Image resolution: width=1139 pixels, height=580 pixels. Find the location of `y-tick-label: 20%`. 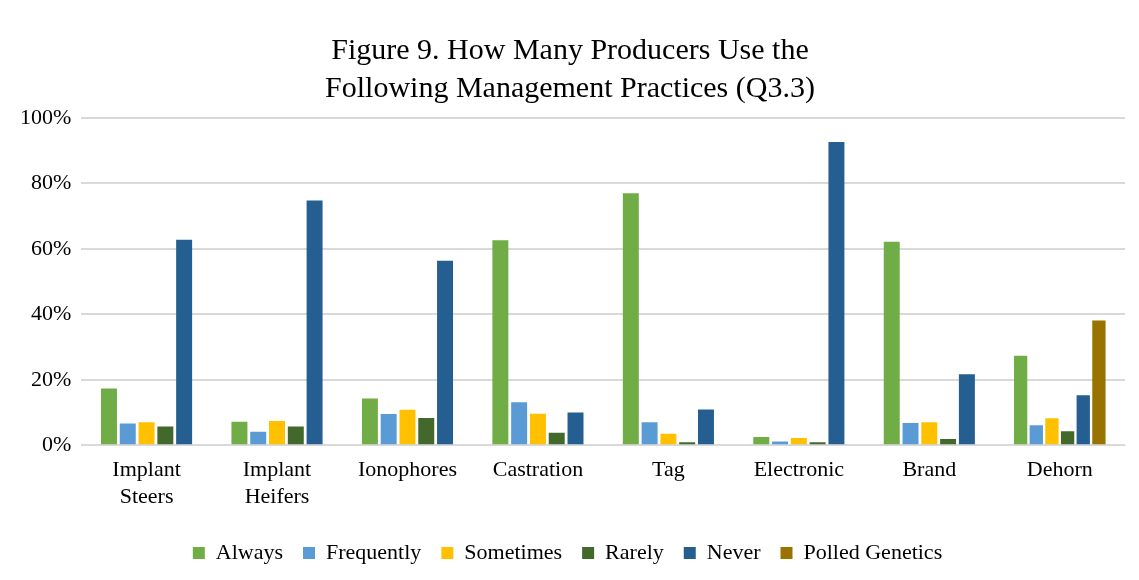

y-tick-label: 20% is located at coordinates (51, 378).